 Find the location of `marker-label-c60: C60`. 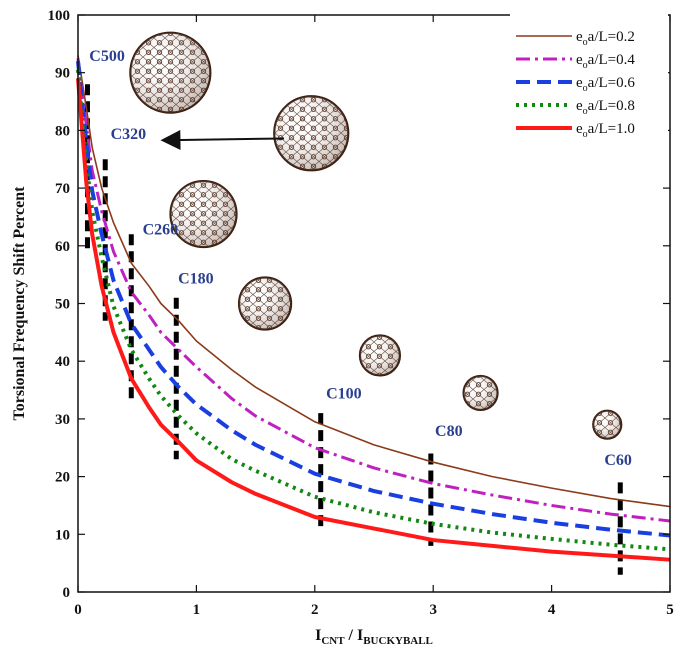

marker-label-c60: C60 is located at coordinates (618, 460).